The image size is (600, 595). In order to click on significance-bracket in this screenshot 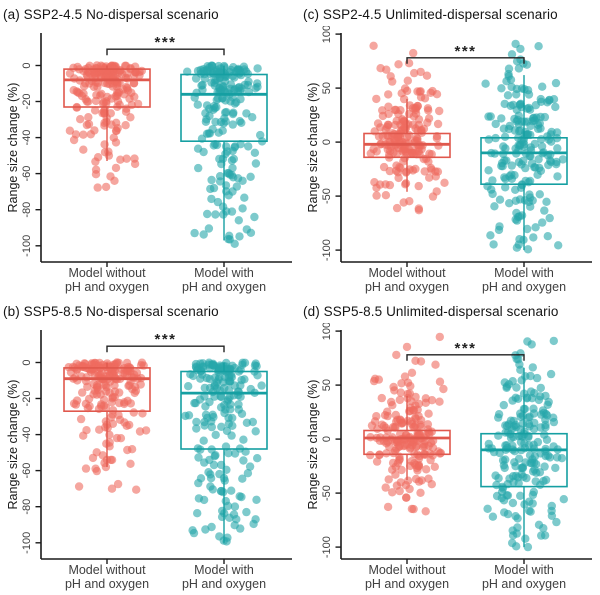, I will do `click(165, 349)`.